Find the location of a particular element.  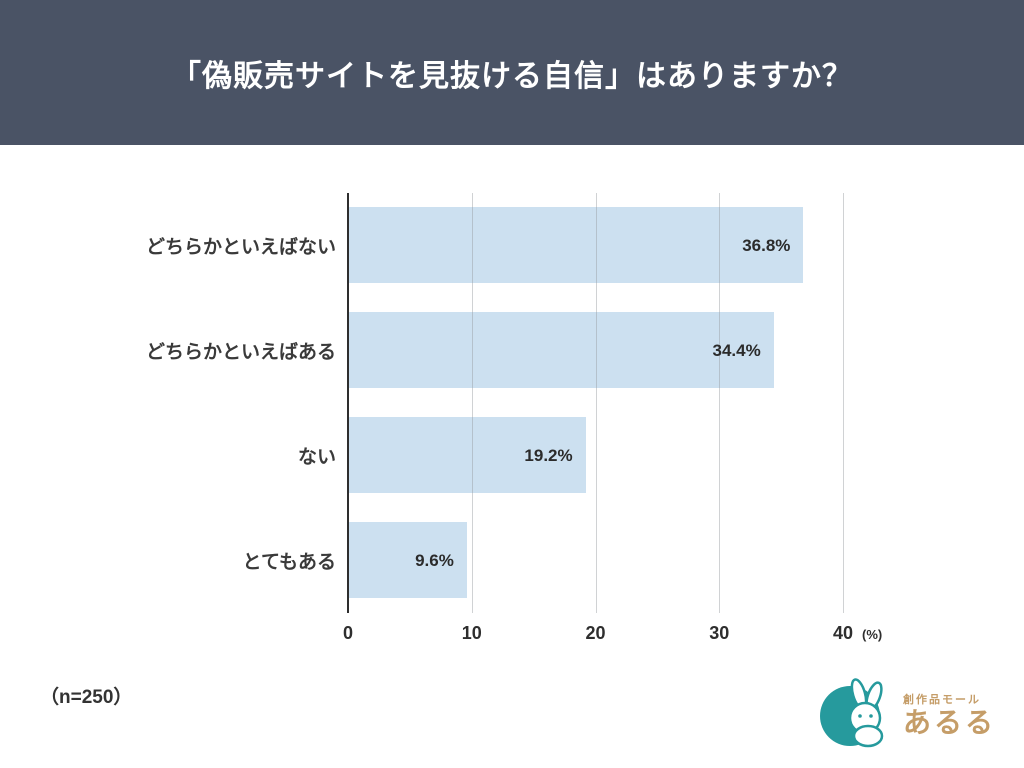

x-tick-label: 20 is located at coordinates (595, 633).